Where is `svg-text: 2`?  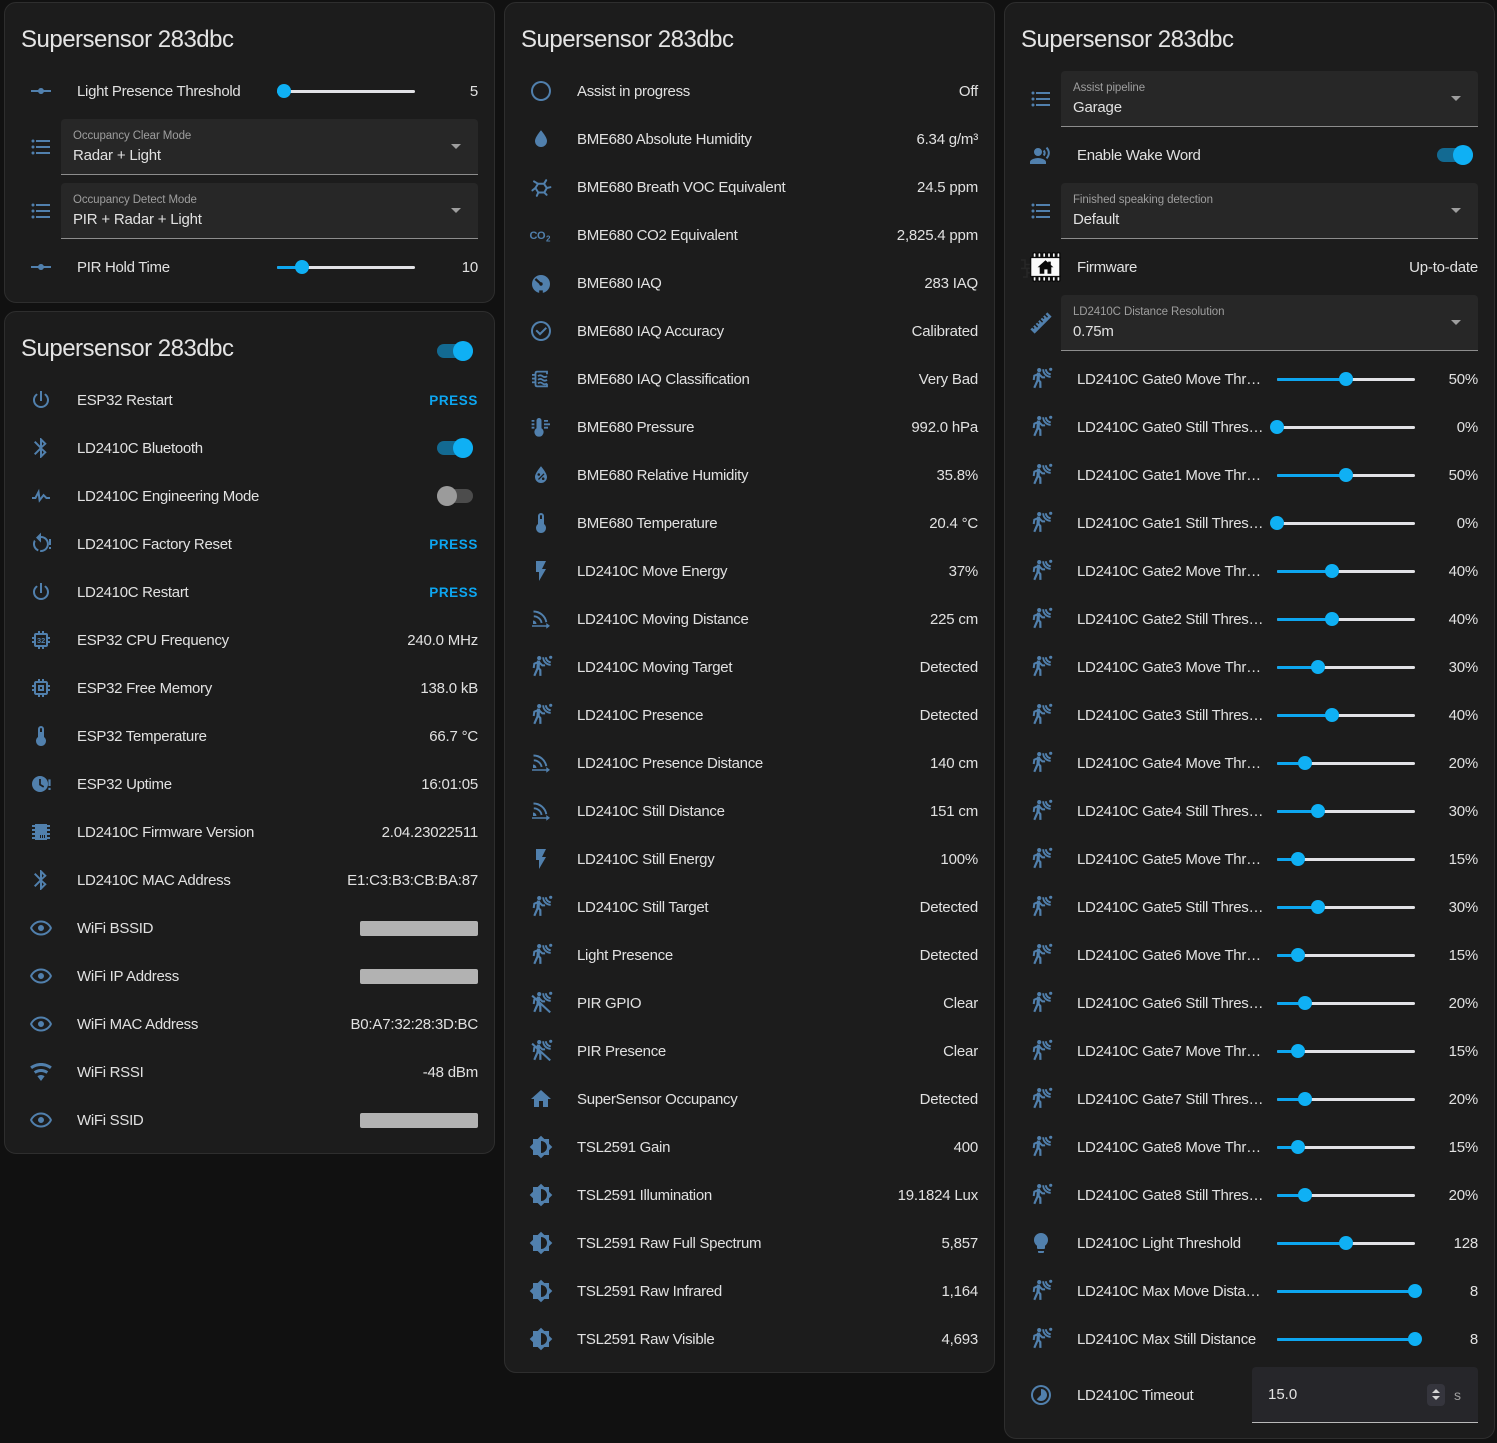 svg-text: 2 is located at coordinates (548, 238).